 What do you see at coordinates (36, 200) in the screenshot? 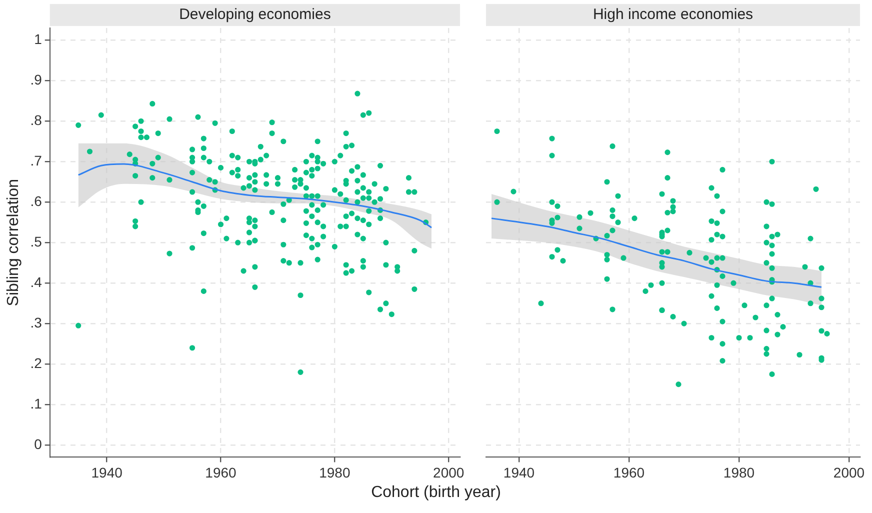
I see `y-tick-label: .6` at bounding box center [36, 200].